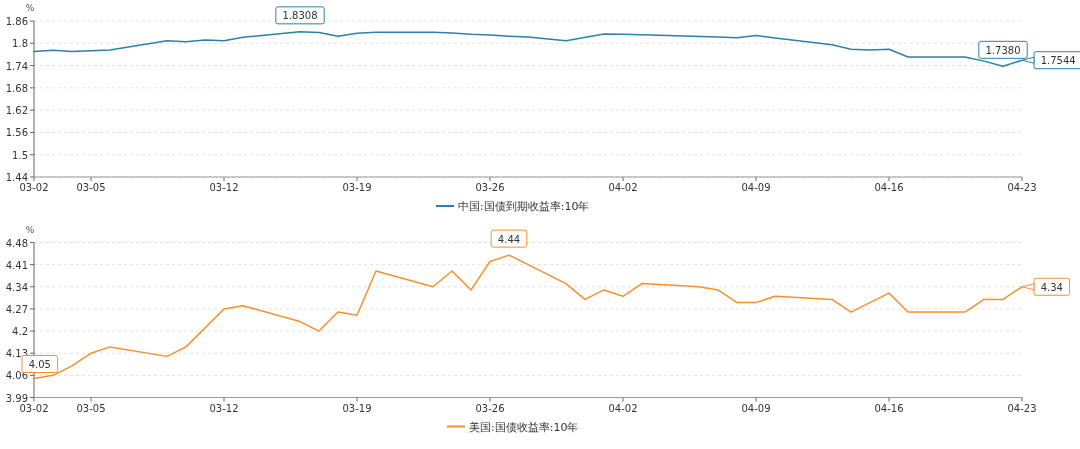 Image resolution: width=1080 pixels, height=449 pixels. Describe the element at coordinates (524, 427) in the screenshot. I see `legend-label: 美国:国债收益率:10年` at that location.